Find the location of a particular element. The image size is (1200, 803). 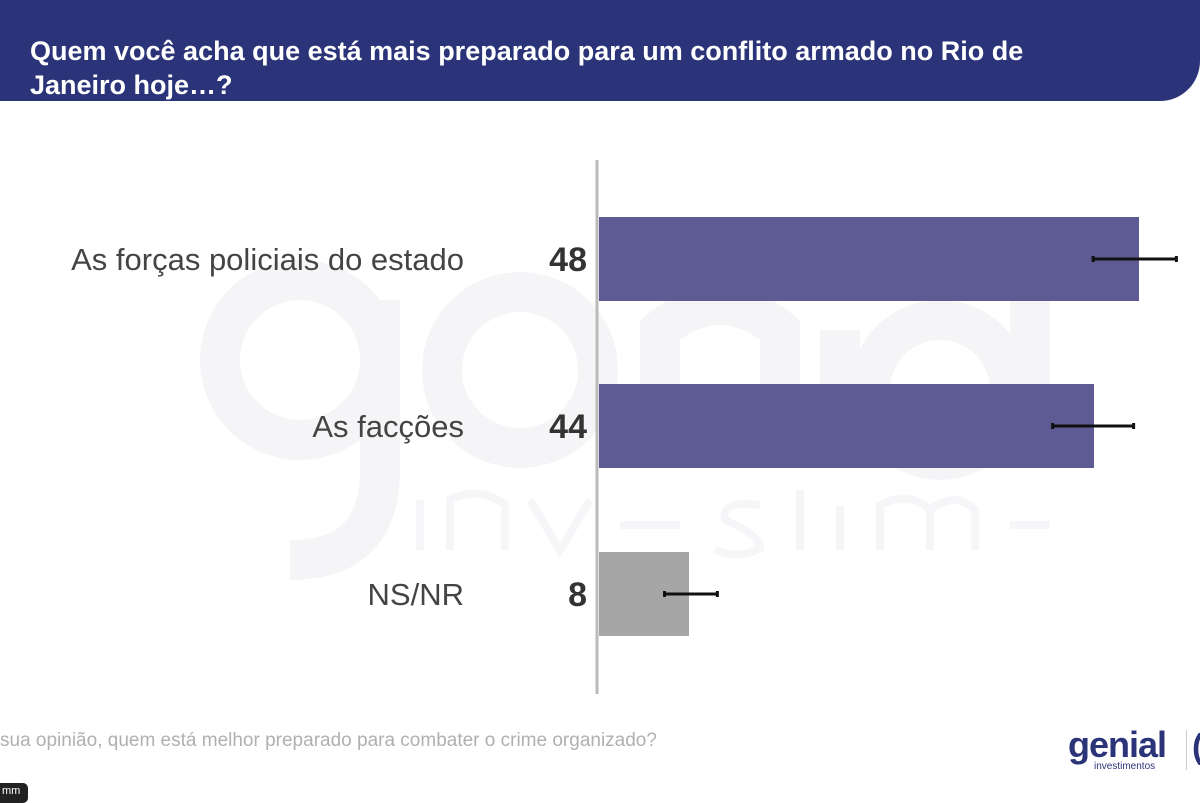

genial-logo: genial investimentos is located at coordinates (1117, 748).